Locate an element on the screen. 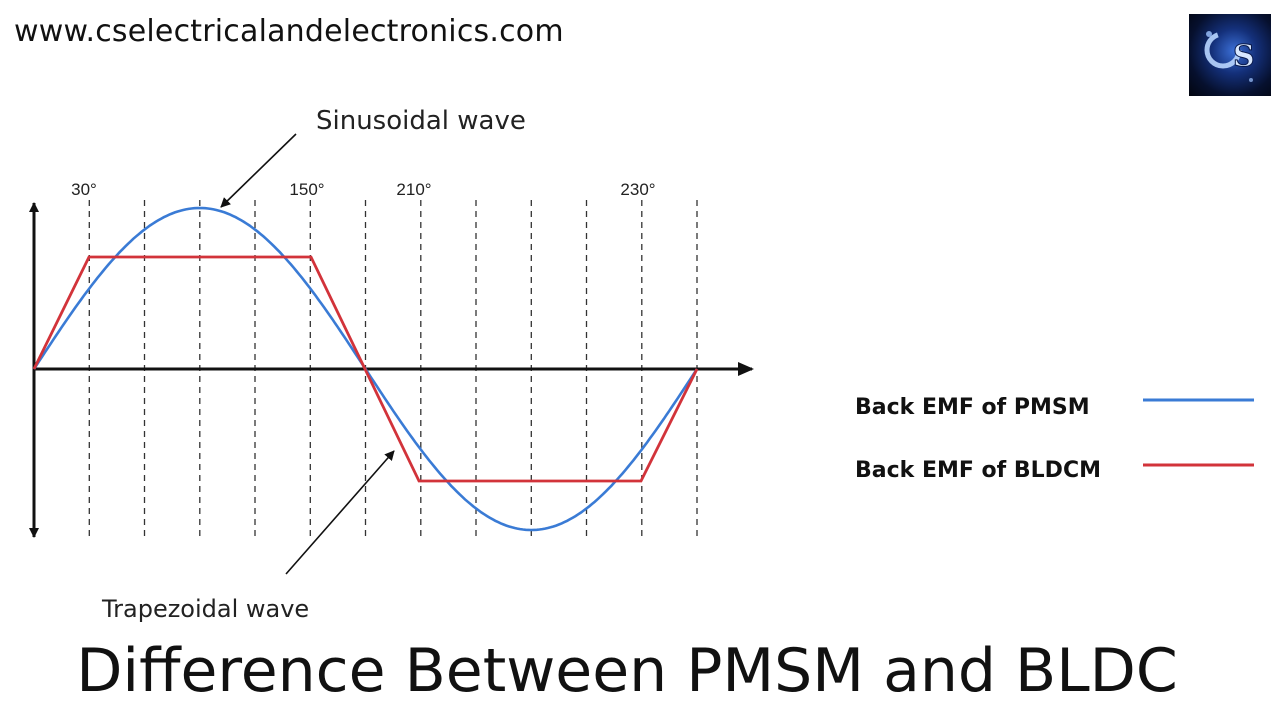 The image size is (1280, 720). page-title: Difference Between PMSM and BLDC is located at coordinates (627, 671).